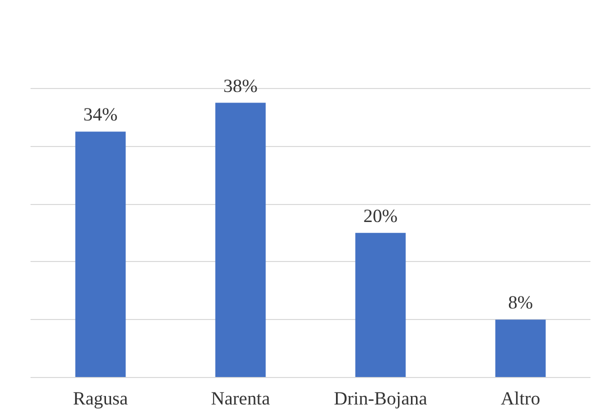  I want to click on x-tick-label: Narenta, so click(240, 399).